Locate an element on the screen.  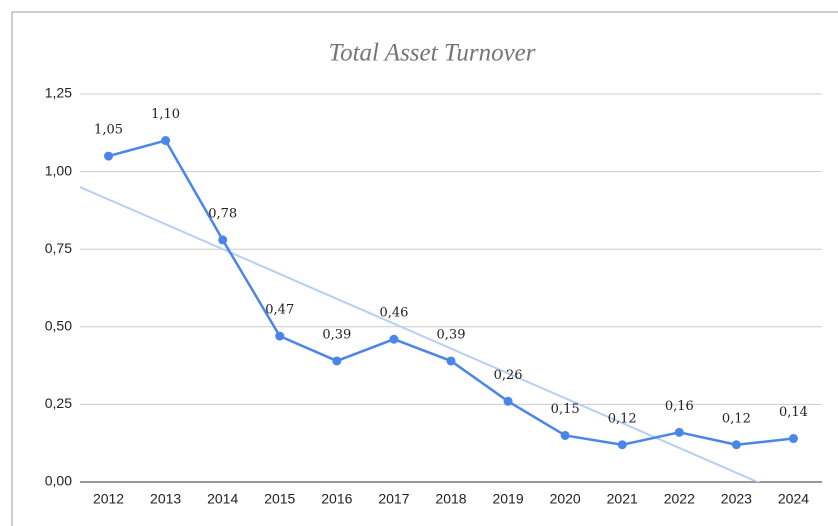
y-tick-label: 0,25 is located at coordinates (58, 403).